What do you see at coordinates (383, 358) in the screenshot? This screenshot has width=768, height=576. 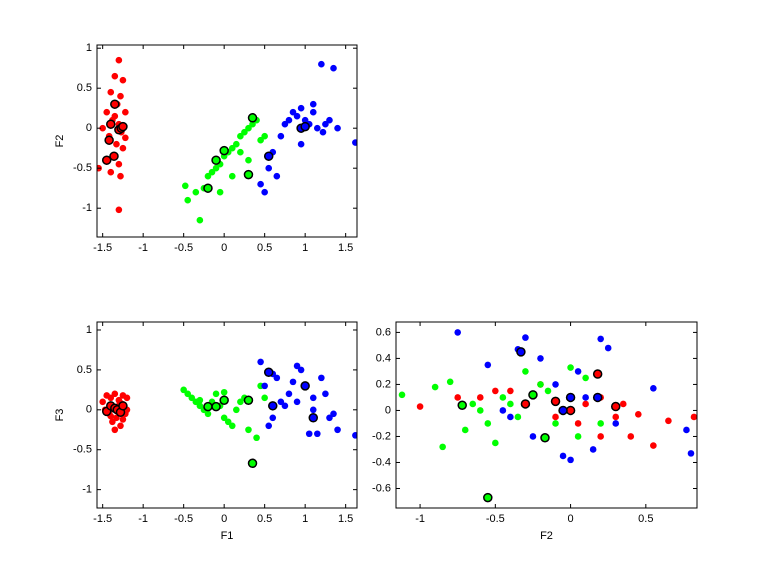 I see `y-tick-label: 0.4` at bounding box center [383, 358].